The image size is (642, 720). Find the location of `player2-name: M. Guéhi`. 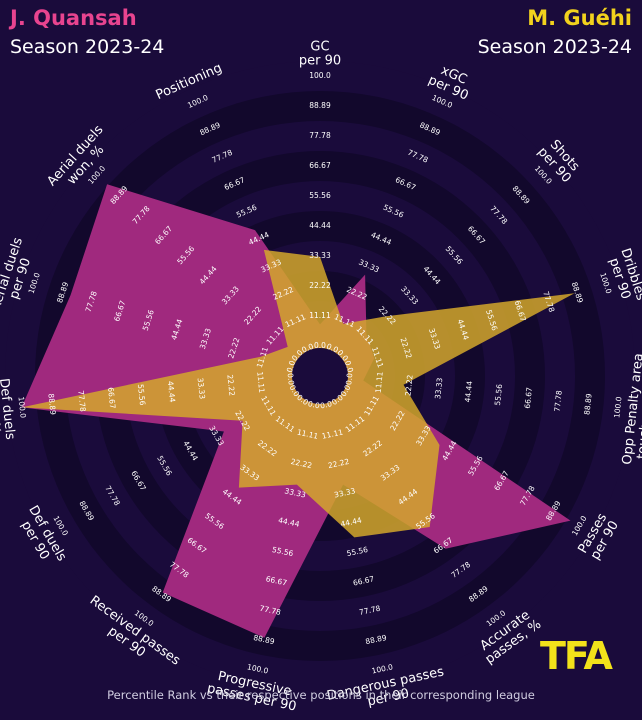

player2-name: M. Guéhi is located at coordinates (579, 18).